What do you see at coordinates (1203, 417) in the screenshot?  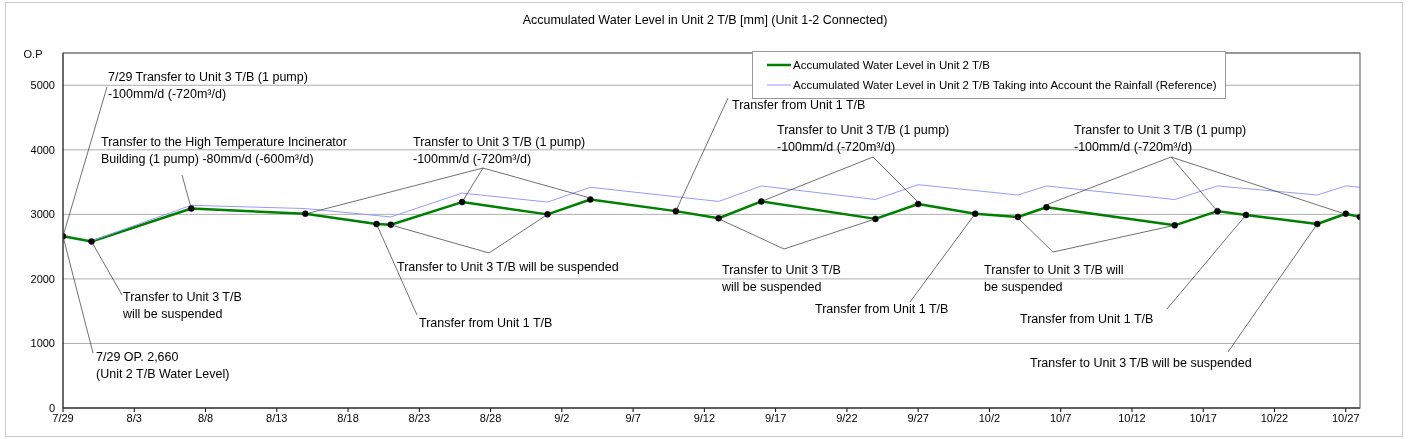 I see `x-tick-label: 10/17` at bounding box center [1203, 417].